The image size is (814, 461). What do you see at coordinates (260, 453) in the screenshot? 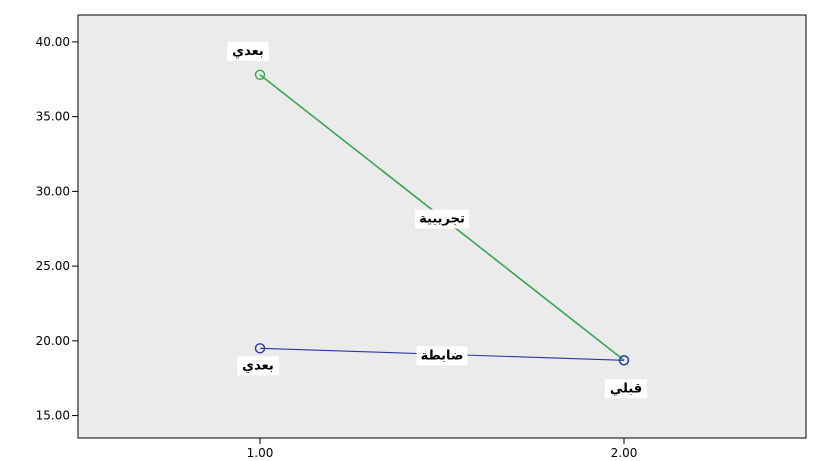
I see `x-tick-label: 1.00` at bounding box center [260, 453].